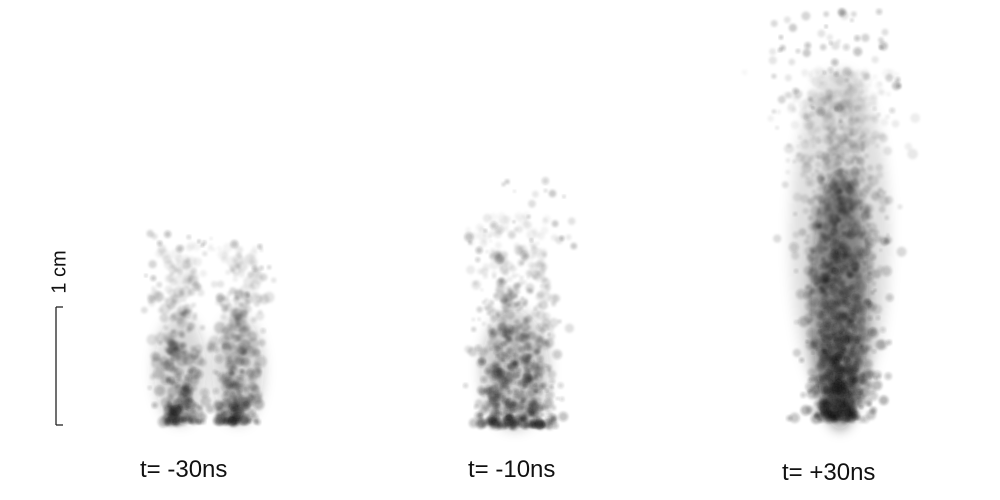  Describe the element at coordinates (829, 472) in the screenshot. I see `panel-label-t-plus-30ns: t= +30ns` at that location.